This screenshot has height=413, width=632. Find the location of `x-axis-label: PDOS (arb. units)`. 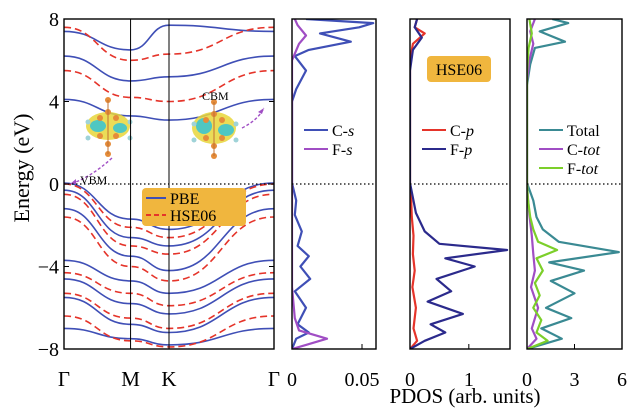

x-axis-label: PDOS (arb. units) is located at coordinates (465, 396).